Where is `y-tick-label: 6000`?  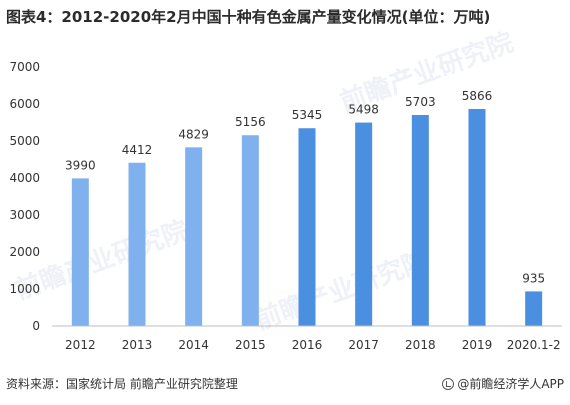
y-tick-label: 6000 is located at coordinates (24, 104).